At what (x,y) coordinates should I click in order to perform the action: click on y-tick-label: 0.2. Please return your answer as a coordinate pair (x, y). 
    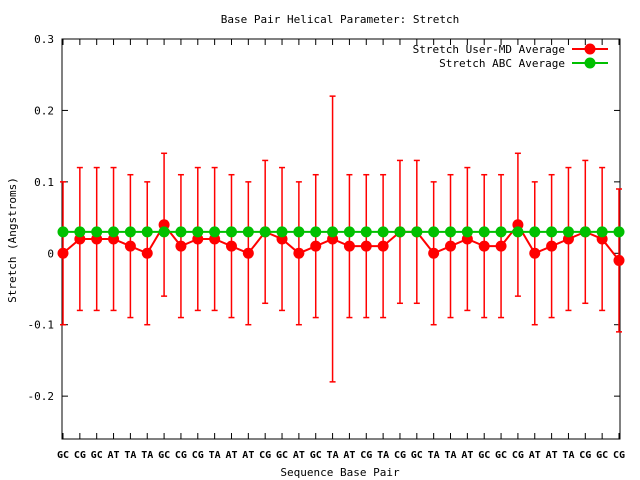
    Looking at the image, I should click on (44, 110).